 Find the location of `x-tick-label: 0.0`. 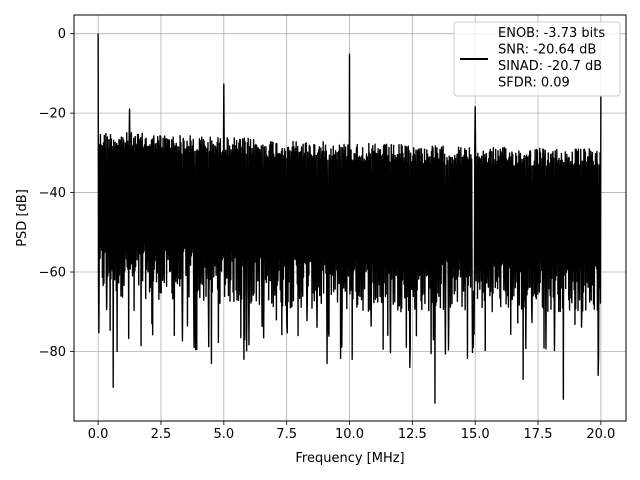

x-tick-label: 0.0 is located at coordinates (98, 434).